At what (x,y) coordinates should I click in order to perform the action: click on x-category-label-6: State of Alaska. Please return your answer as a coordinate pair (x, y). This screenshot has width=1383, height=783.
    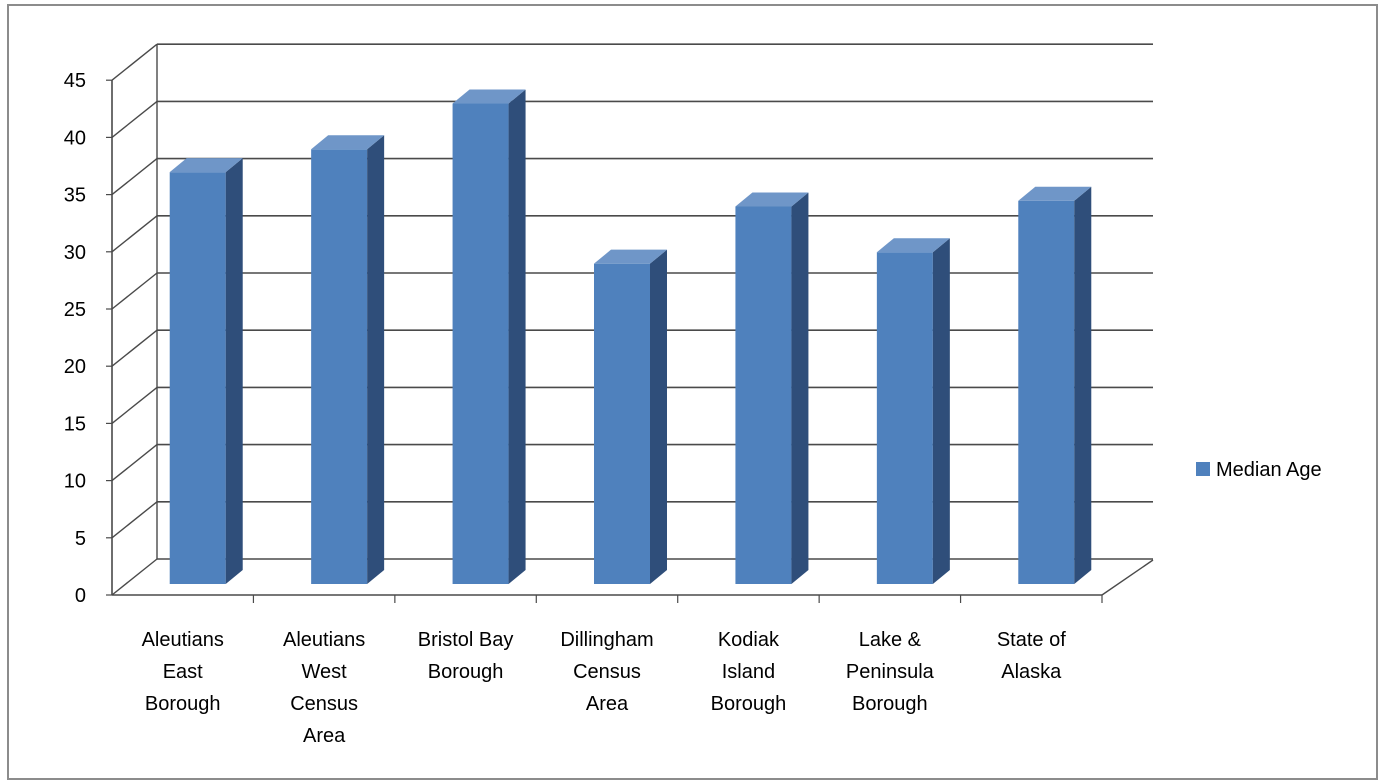
    Looking at the image, I should click on (1031, 656).